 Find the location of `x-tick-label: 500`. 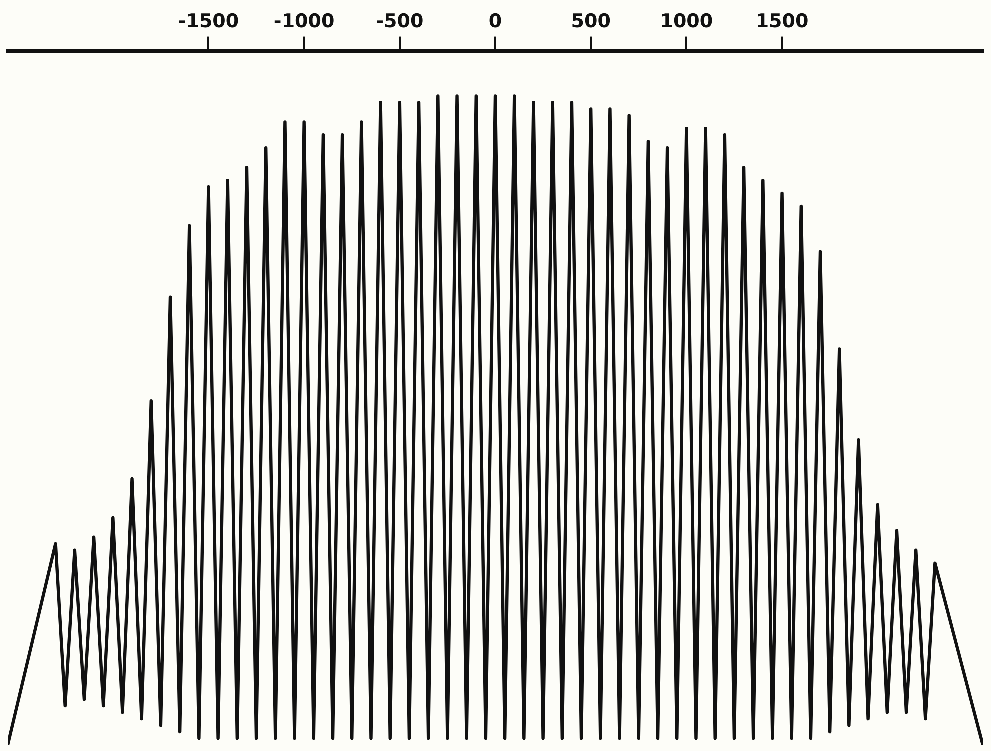

x-tick-label: 500 is located at coordinates (591, 21).